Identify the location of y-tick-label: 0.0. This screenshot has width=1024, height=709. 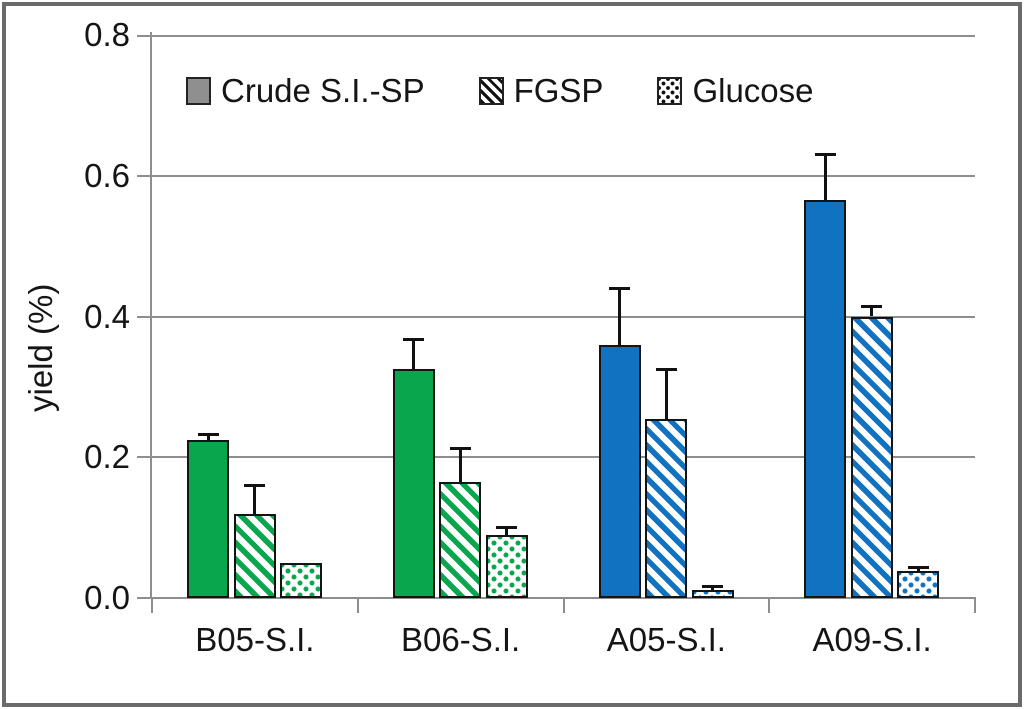
(107, 597).